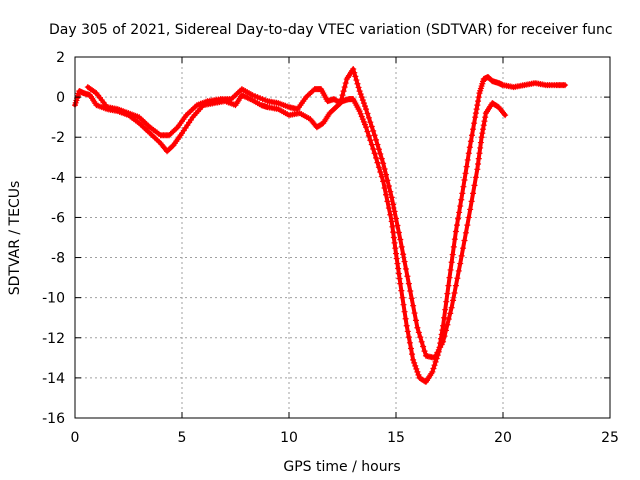 The width and height of the screenshot is (640, 480). Describe the element at coordinates (58, 138) in the screenshot. I see `y-tick-label: -2` at that location.